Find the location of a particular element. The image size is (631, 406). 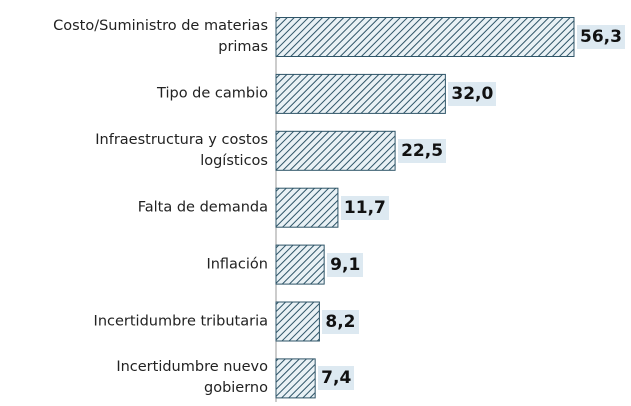

category-label: Infraestructura y costos logísticos is located at coordinates (181, 150).